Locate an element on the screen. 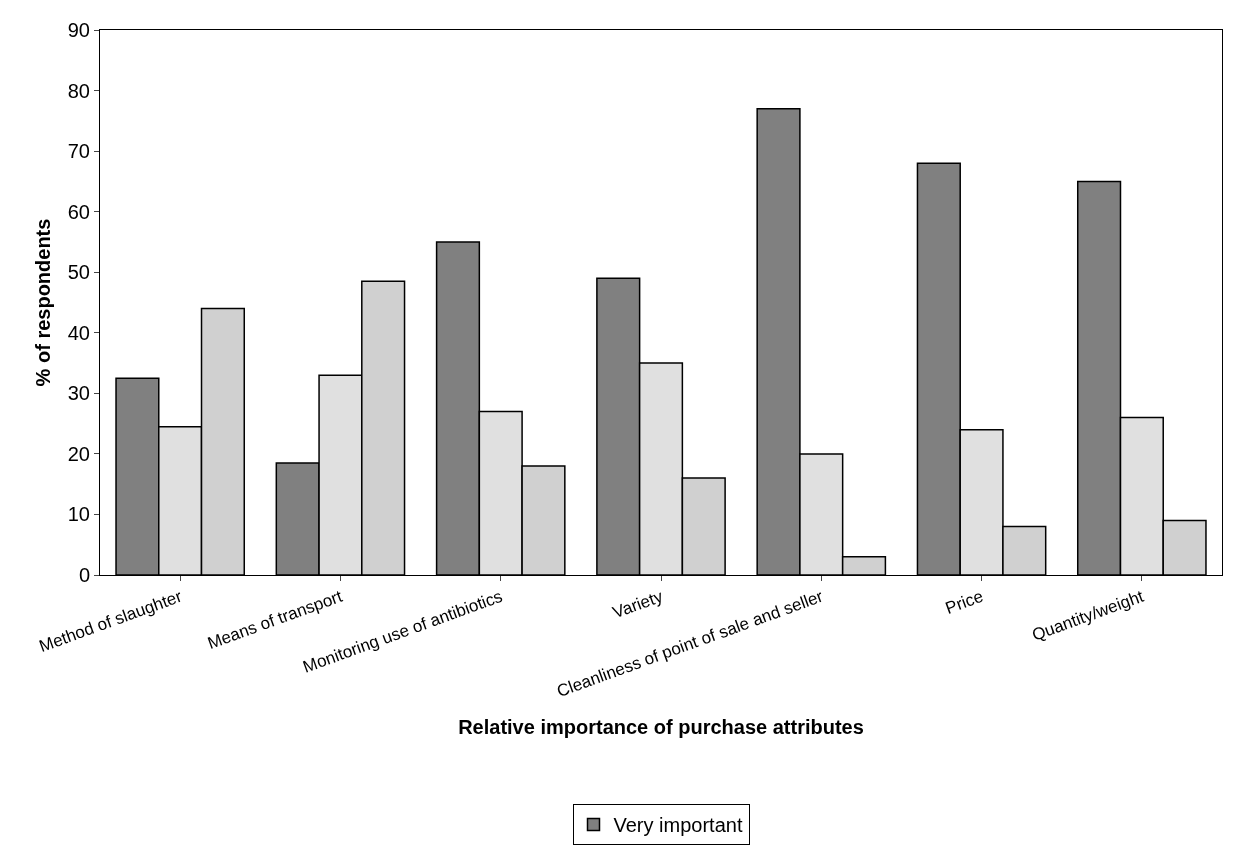 This screenshot has width=1242, height=857. y-tick-label: 20 is located at coordinates (78, 453).